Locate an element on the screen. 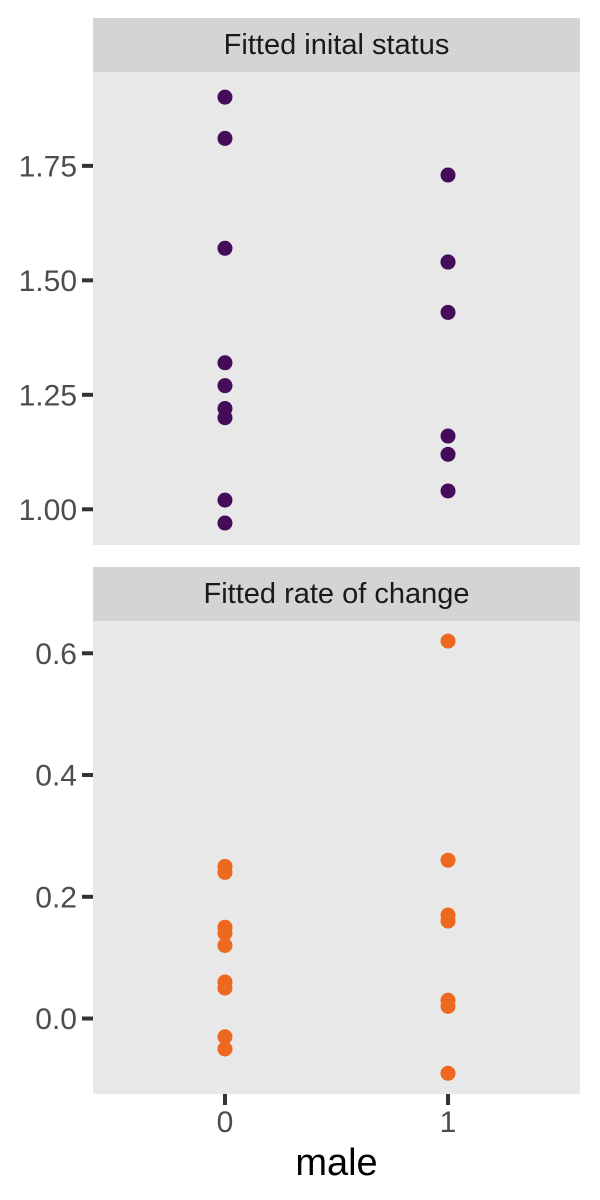  y-tick-label: 0.4 is located at coordinates (56, 776).